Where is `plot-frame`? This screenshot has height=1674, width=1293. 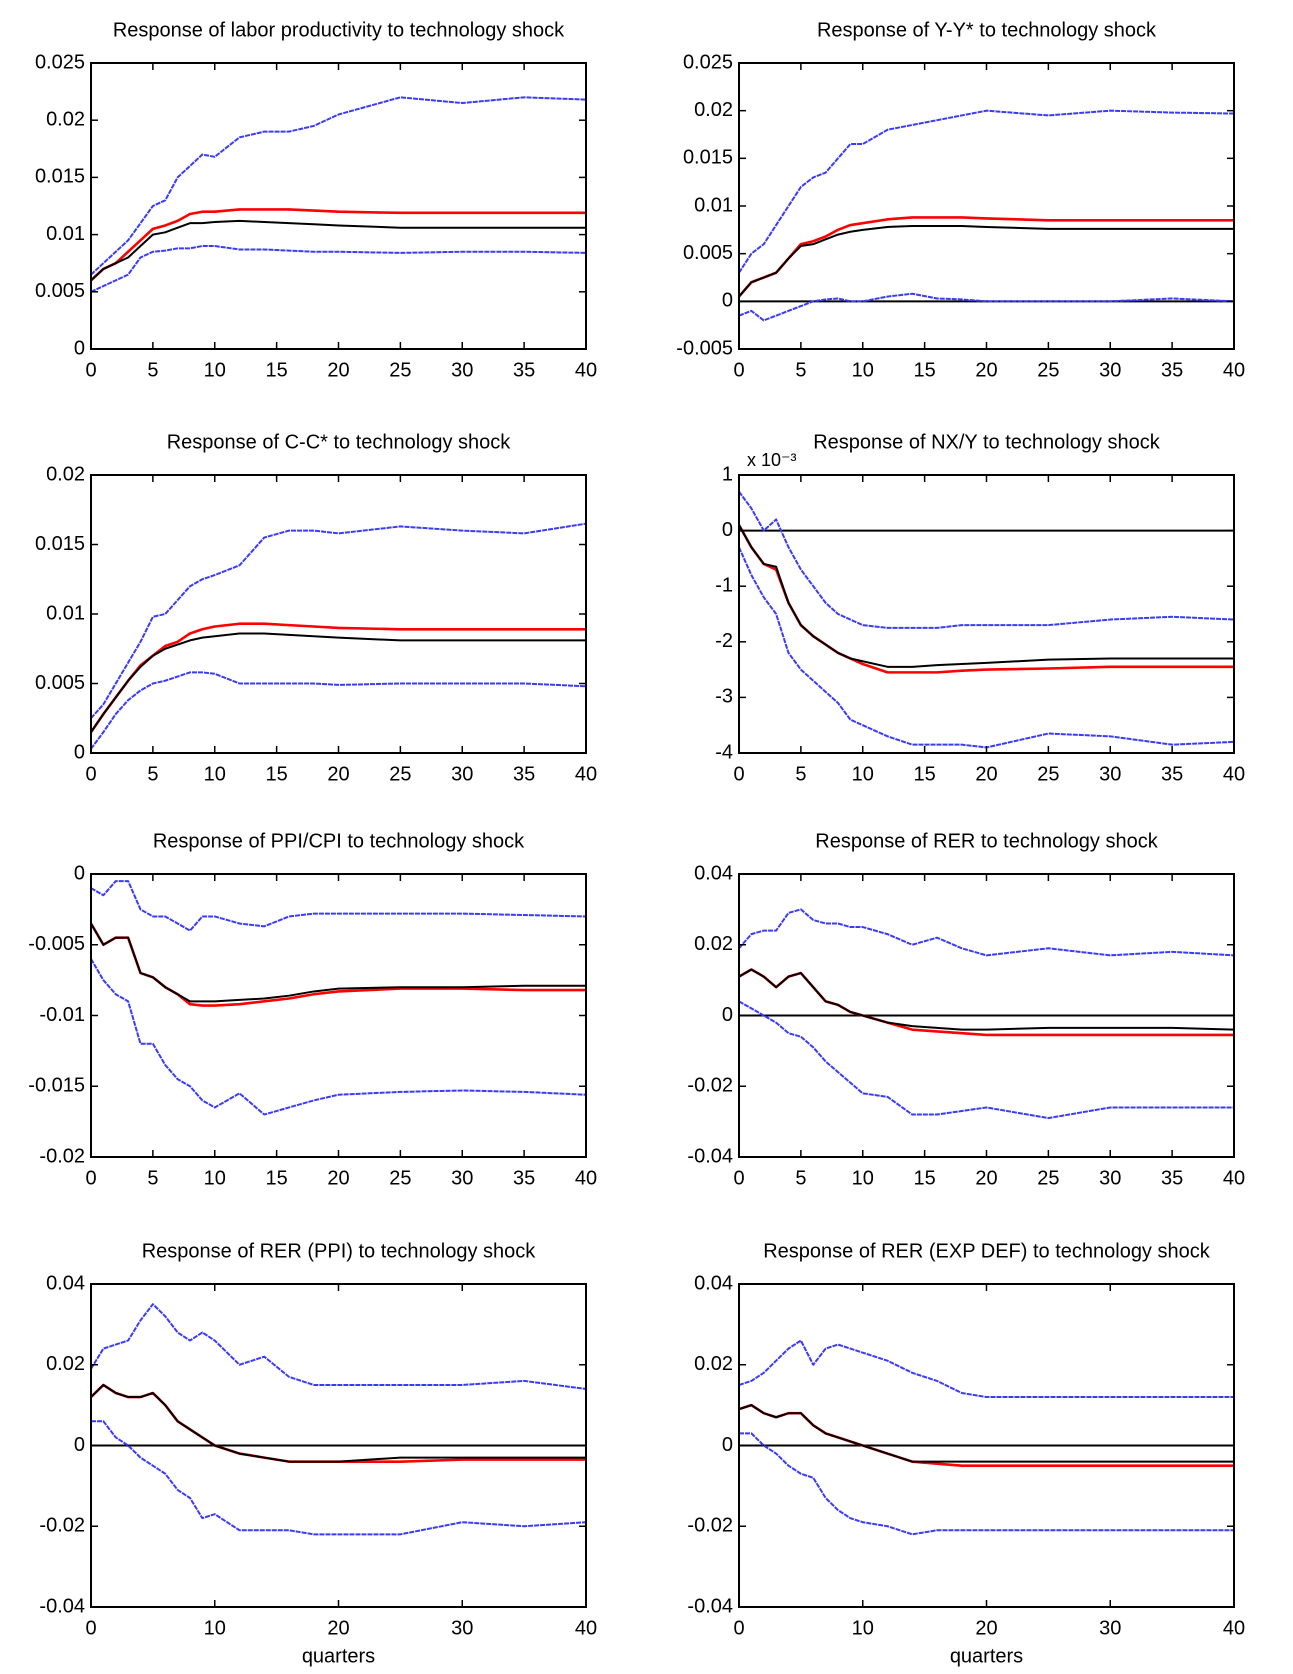
plot-frame is located at coordinates (986, 614).